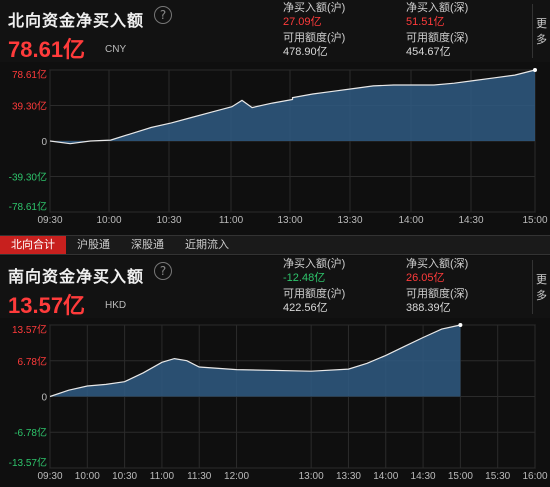 The image size is (550, 487). What do you see at coordinates (76, 276) in the screenshot?
I see `south-title: 南向资金净买入额` at bounding box center [76, 276].